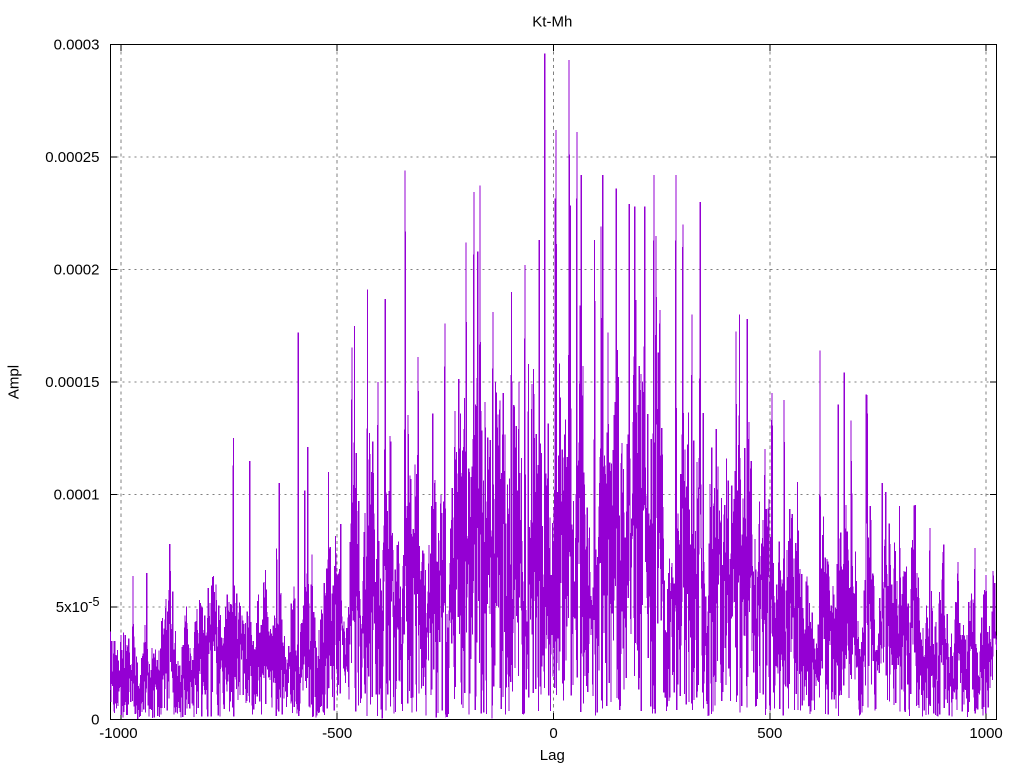 The width and height of the screenshot is (1024, 768). Describe the element at coordinates (77, 495) in the screenshot. I see `svg-text: 0.0001` at that location.